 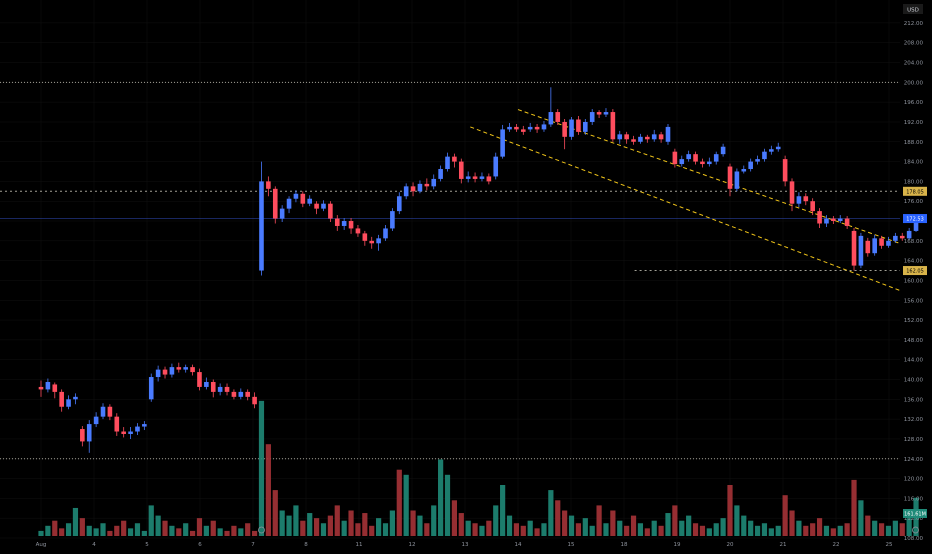 What do you see at coordinates (677, 545) in the screenshot?
I see `x-tick-label: 19` at bounding box center [677, 545].